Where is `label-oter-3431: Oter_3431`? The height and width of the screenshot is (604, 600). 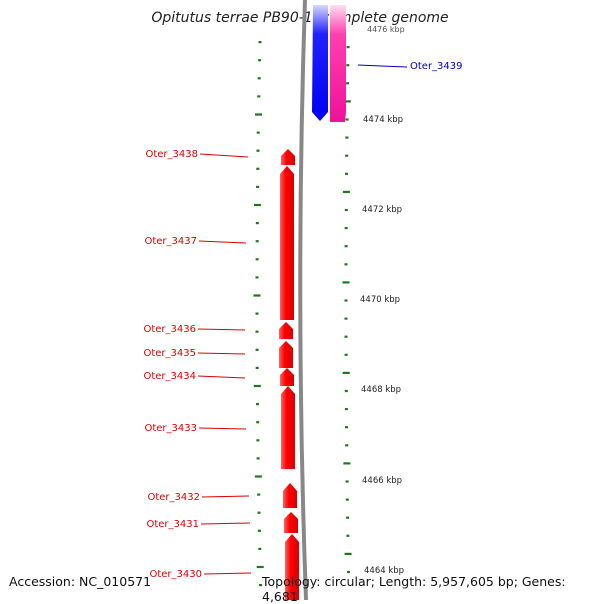 label-oter-3431: Oter_3431 is located at coordinates (172, 524).